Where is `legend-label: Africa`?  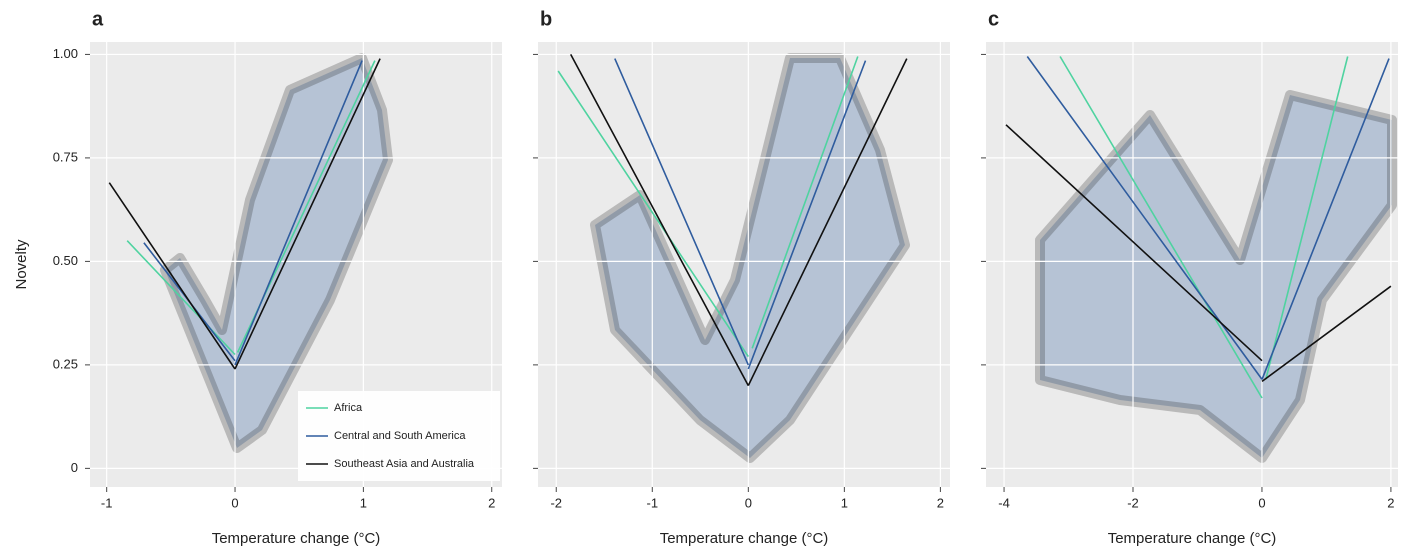 legend-label: Africa is located at coordinates (348, 408).